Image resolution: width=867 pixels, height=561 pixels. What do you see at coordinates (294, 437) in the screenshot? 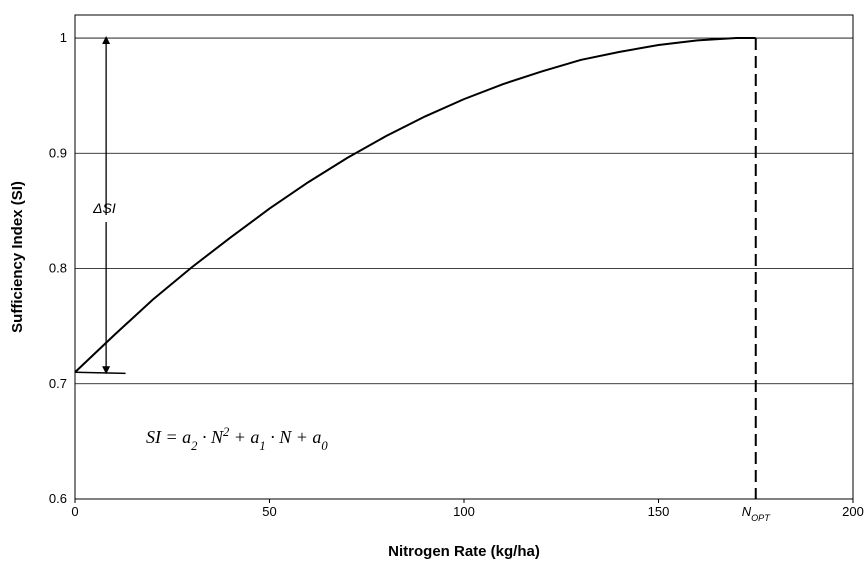
I see `text-part: · N + a` at bounding box center [294, 437].